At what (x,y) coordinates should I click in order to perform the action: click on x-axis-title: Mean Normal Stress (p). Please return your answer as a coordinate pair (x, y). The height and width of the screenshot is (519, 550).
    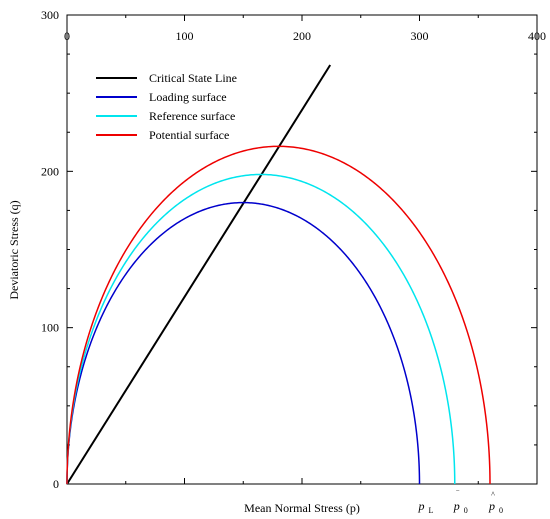
    Looking at the image, I should click on (302, 508).